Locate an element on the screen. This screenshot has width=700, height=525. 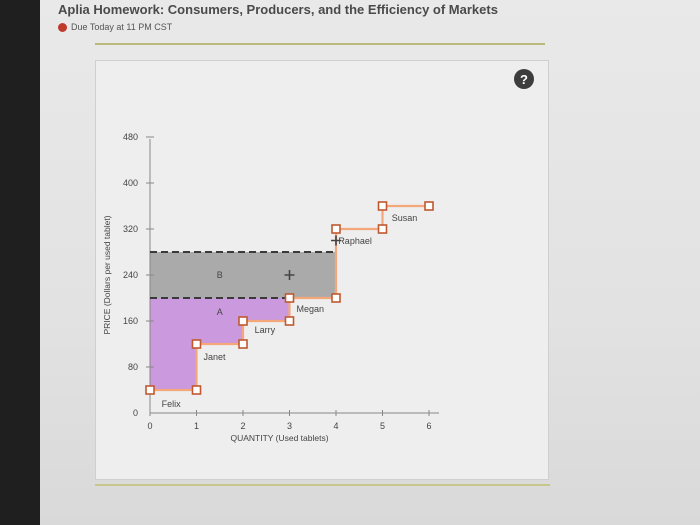
seller-label: Raphael is located at coordinates (355, 241).